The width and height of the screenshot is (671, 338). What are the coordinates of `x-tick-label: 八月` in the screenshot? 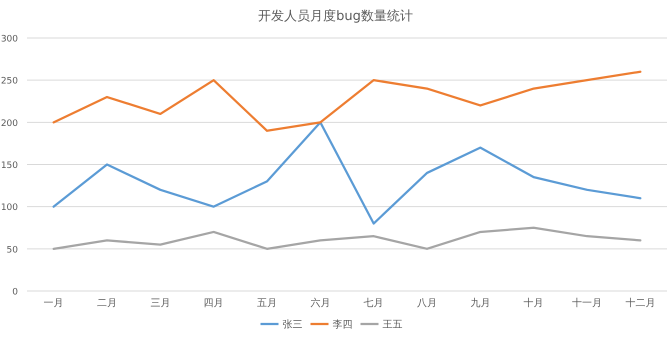 It's located at (427, 303).